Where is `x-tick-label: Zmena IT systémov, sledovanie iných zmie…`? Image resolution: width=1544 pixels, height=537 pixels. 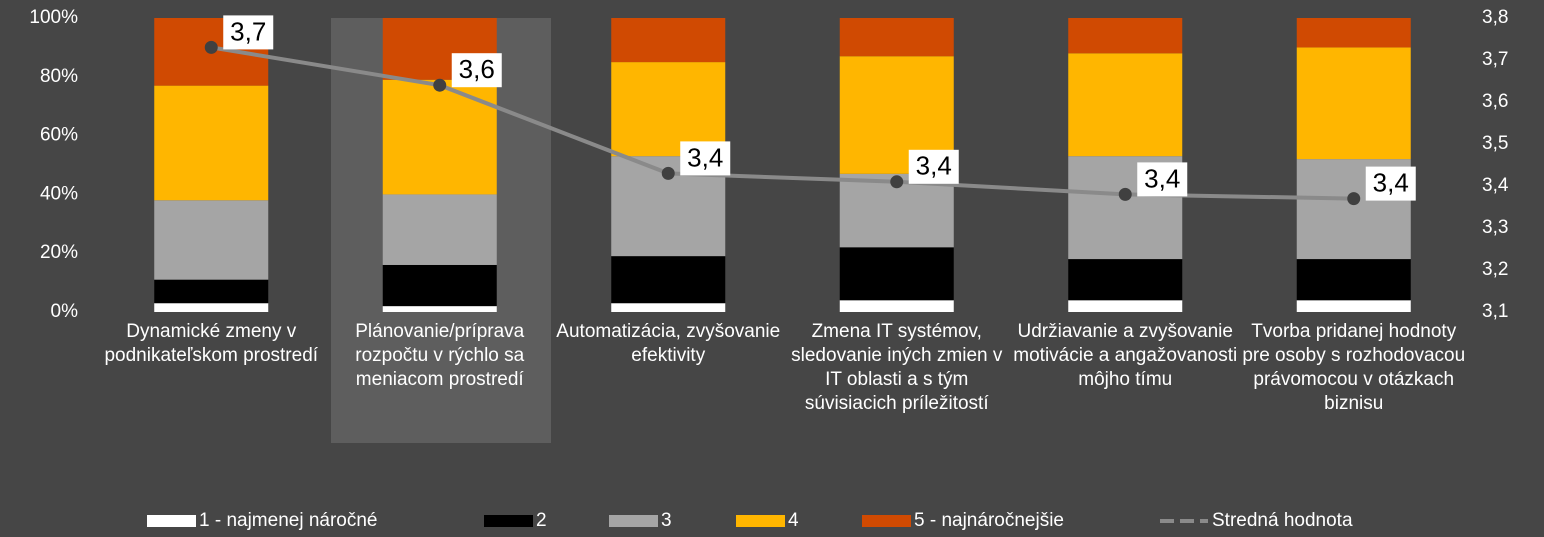
x-tick-label: Zmena IT systémov, sledovanie iných zmie… is located at coordinates (897, 367).